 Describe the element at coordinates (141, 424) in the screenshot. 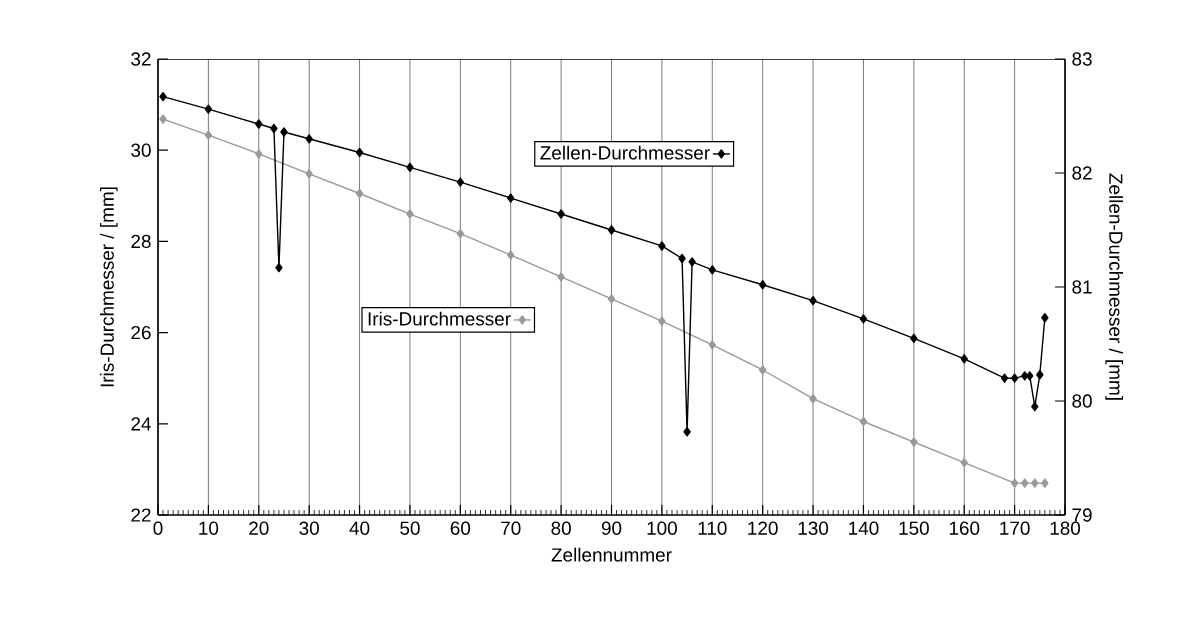

I see `y-tick-label: 24` at that location.